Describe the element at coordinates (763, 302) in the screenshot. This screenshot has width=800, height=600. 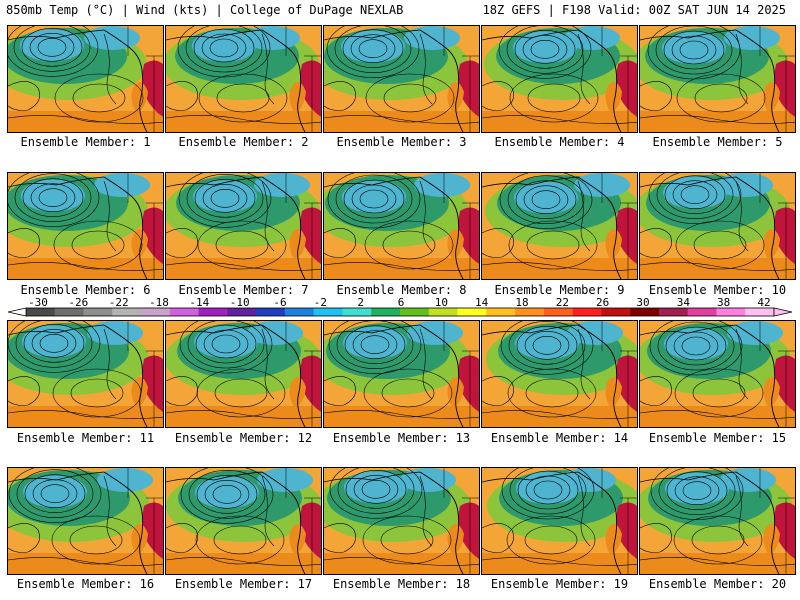
I see `colorbar-tick-label: 42` at that location.